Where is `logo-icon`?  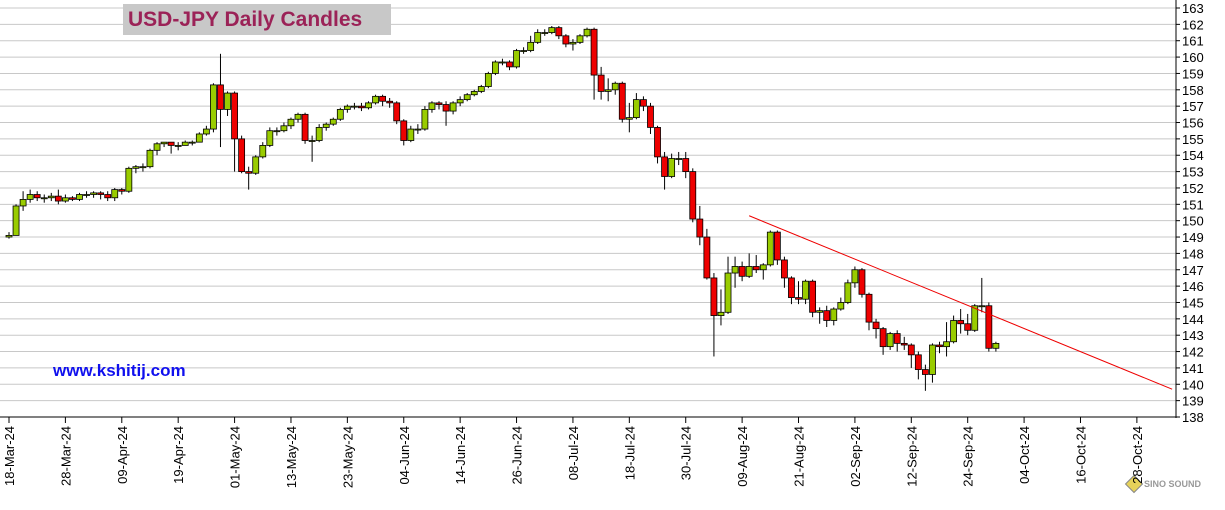
logo-icon is located at coordinates (1134, 484).